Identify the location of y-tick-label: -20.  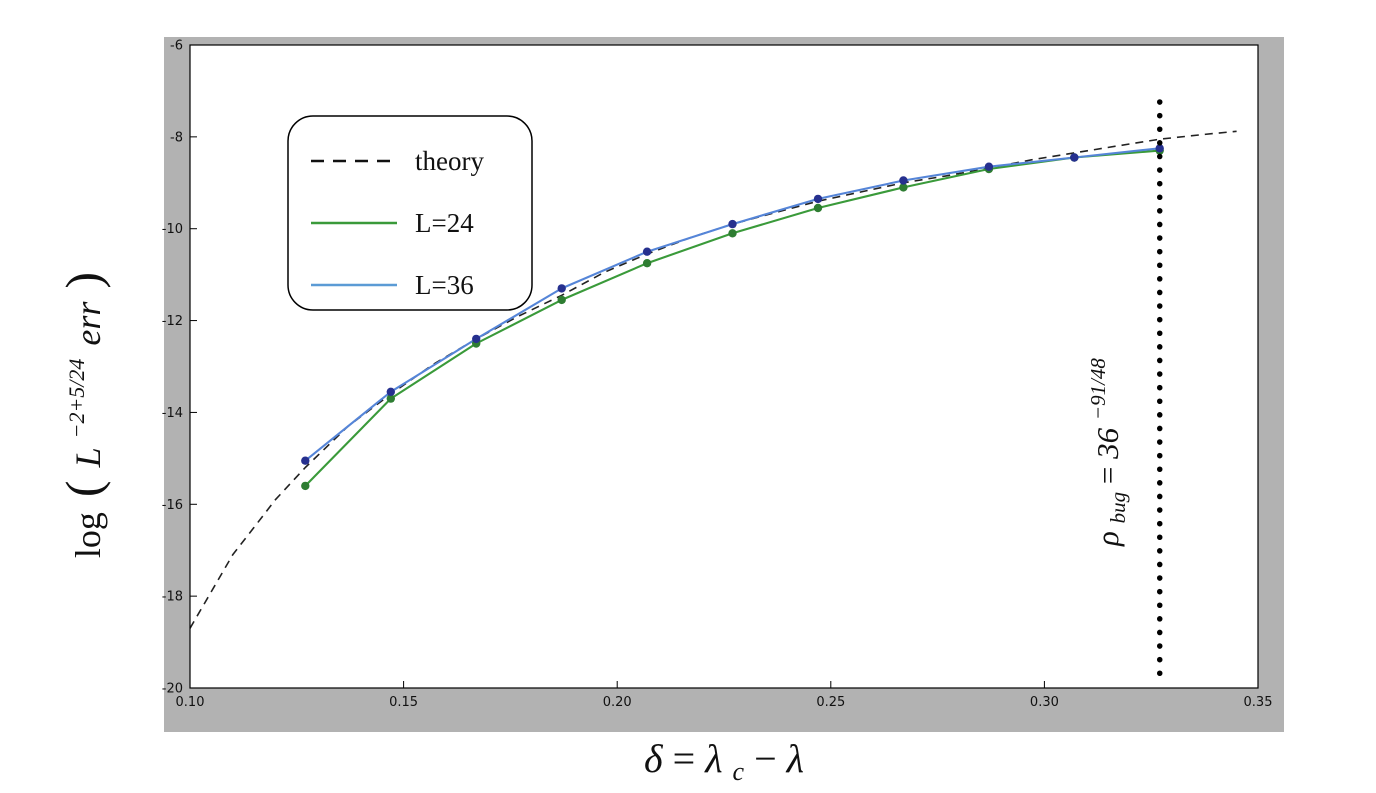
(172, 689).